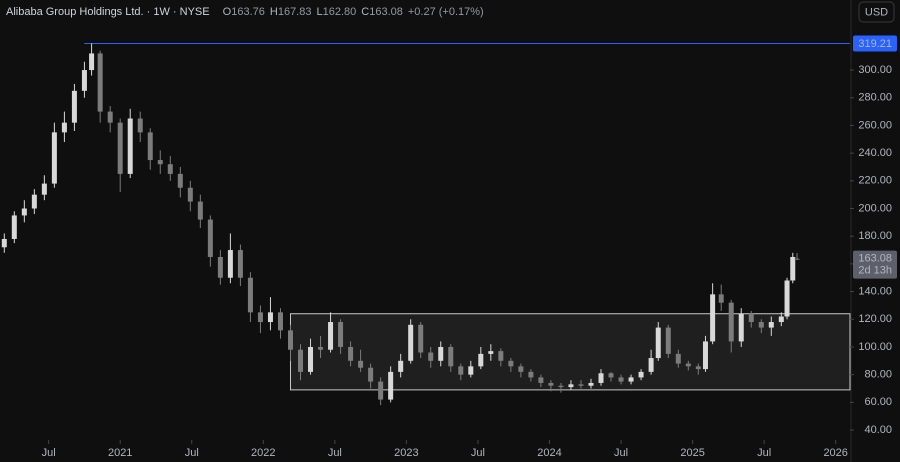 The image size is (900, 462). I want to click on price-line-label: 319.21, so click(875, 44).